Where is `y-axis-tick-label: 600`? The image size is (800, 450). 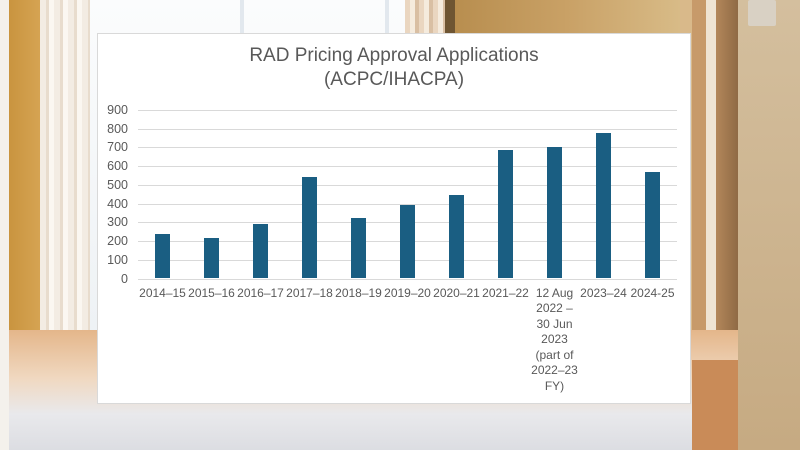
y-axis-tick-label: 600 is located at coordinates (117, 166).